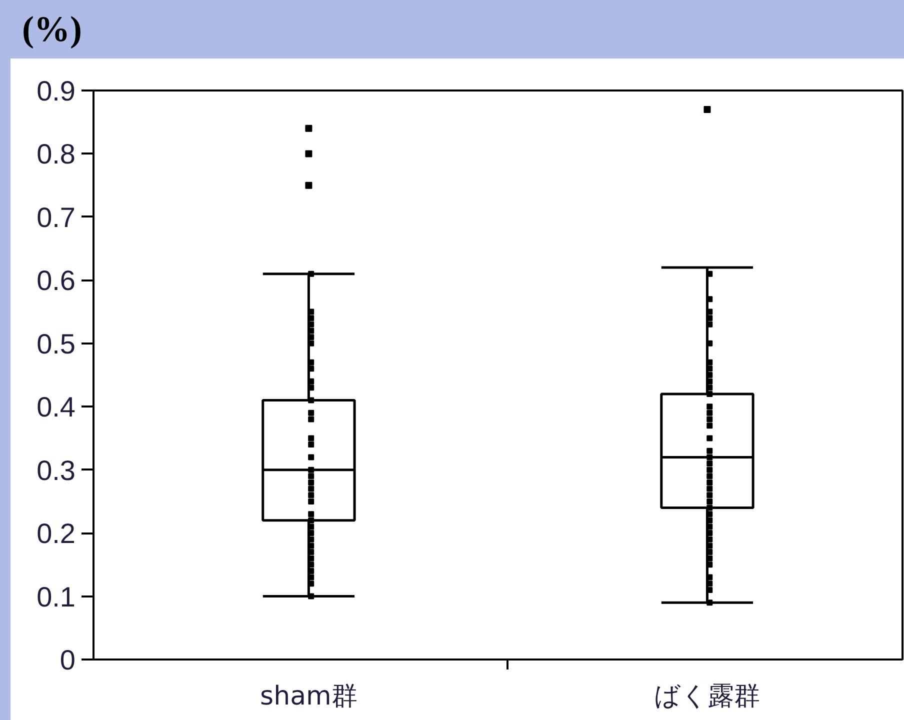  I want to click on x-tick-label: ばく露群, so click(707, 697).